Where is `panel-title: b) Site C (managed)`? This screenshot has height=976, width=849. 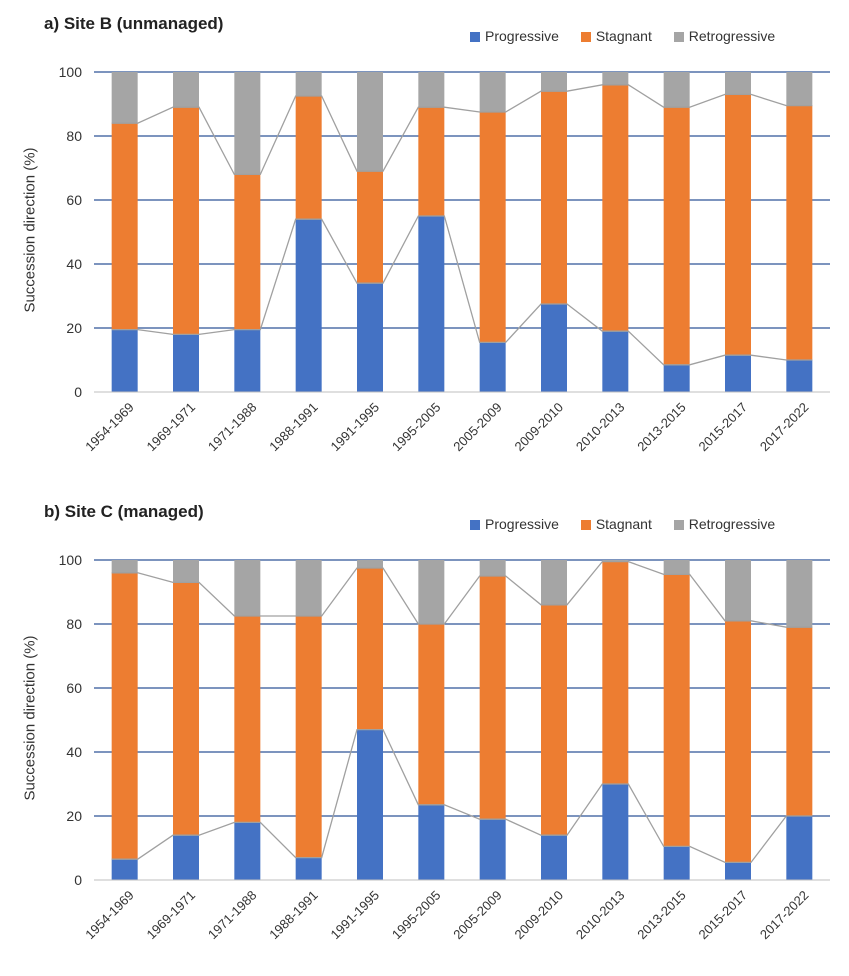
panel-title: b) Site C (managed) is located at coordinates (124, 511).